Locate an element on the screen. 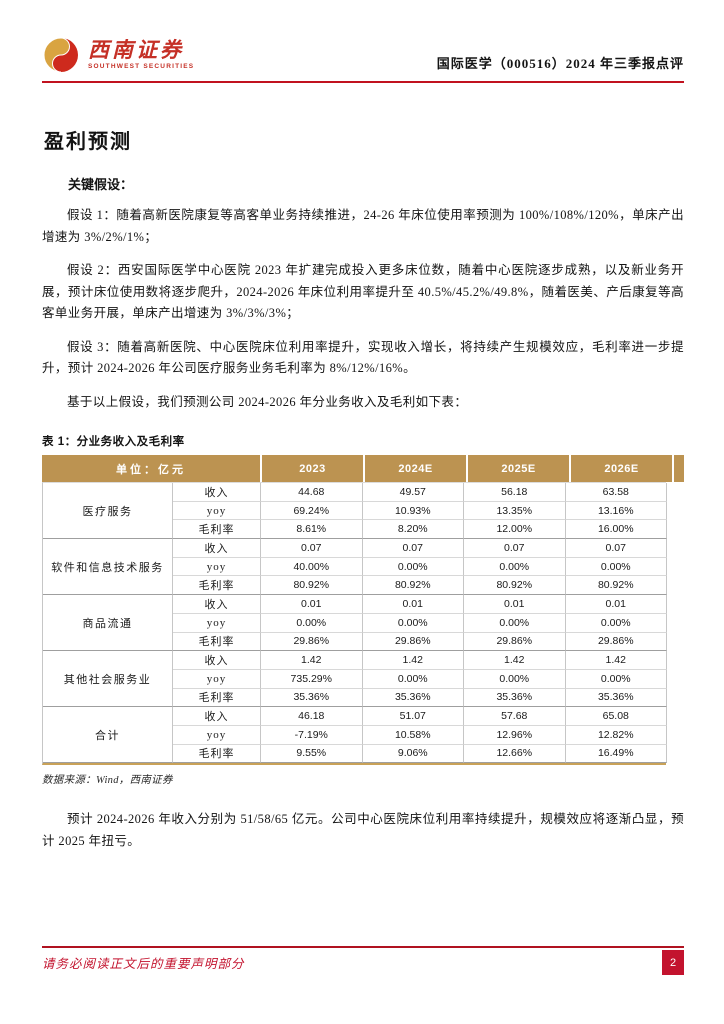  page-footer: 请务必阅读正文后的重要声明部分 2 is located at coordinates (363, 960).